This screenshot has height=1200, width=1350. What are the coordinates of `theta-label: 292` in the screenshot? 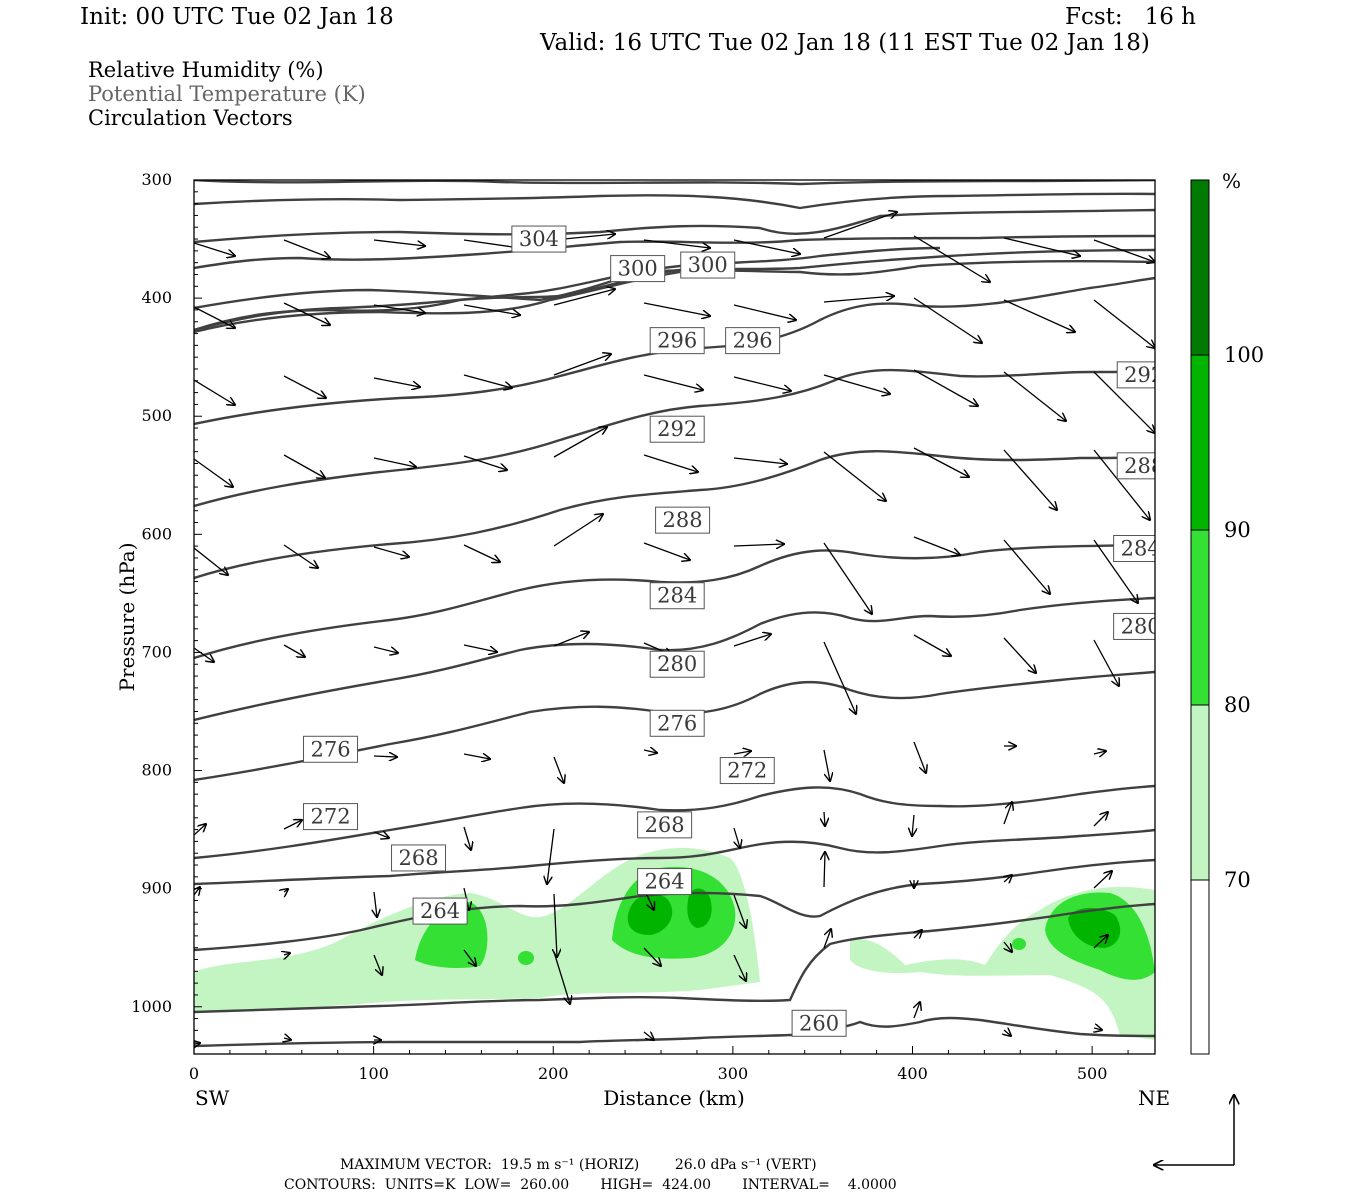 It's located at (1144, 375).